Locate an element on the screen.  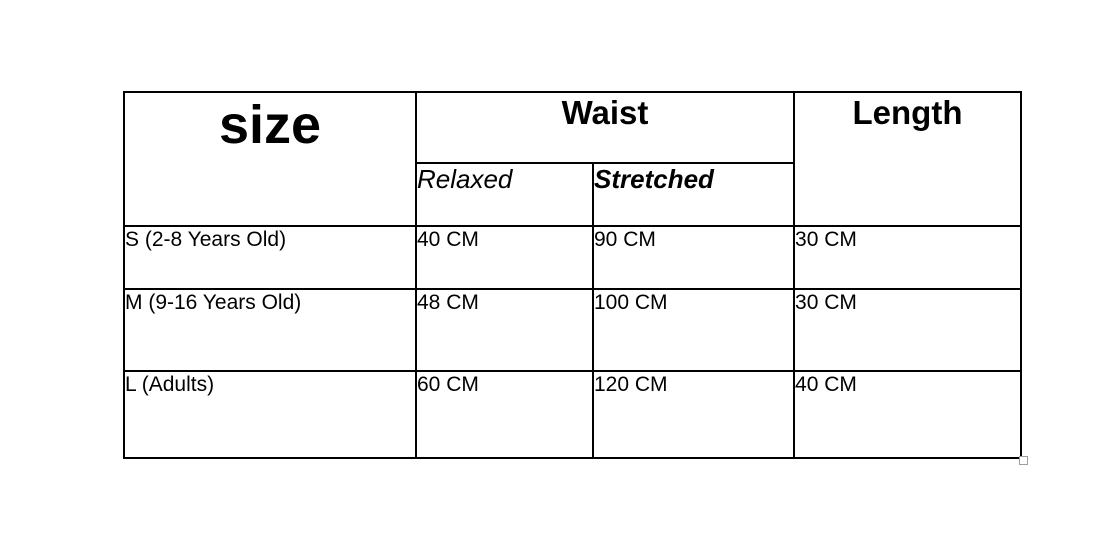
waist-relaxed-cell: 60 CM is located at coordinates (504, 414).